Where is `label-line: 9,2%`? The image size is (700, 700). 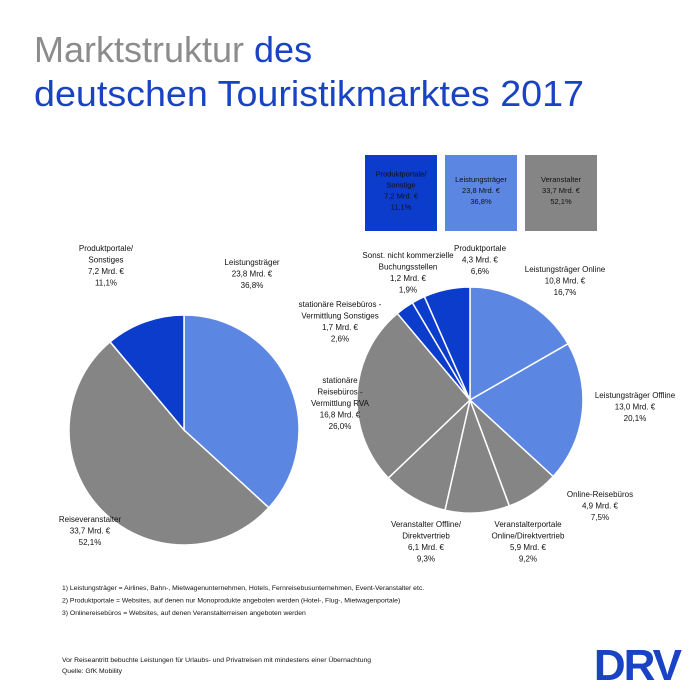 label-line: 9,2% is located at coordinates (528, 559).